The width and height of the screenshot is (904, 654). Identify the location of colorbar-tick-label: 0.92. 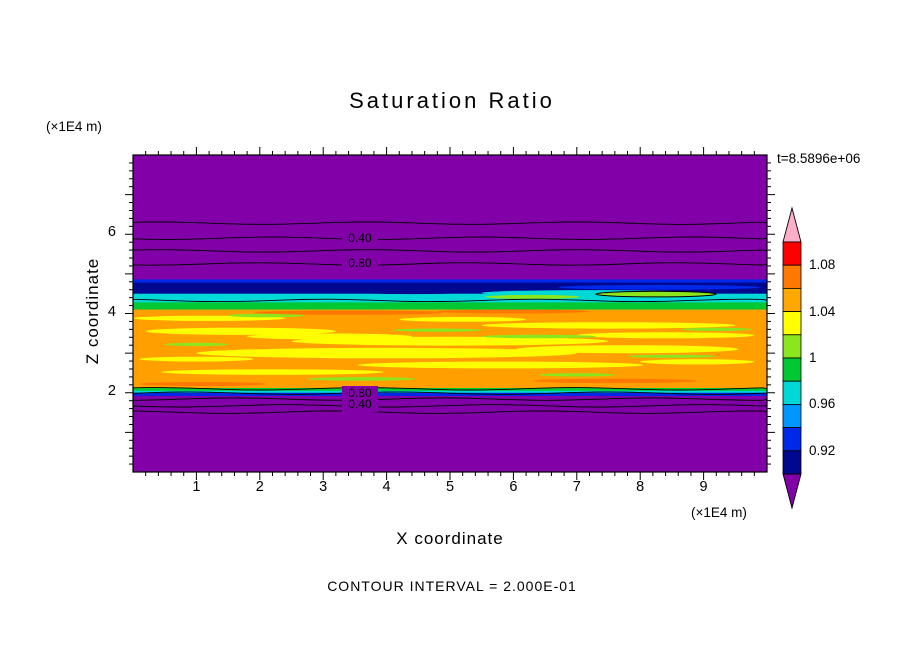
(822, 450).